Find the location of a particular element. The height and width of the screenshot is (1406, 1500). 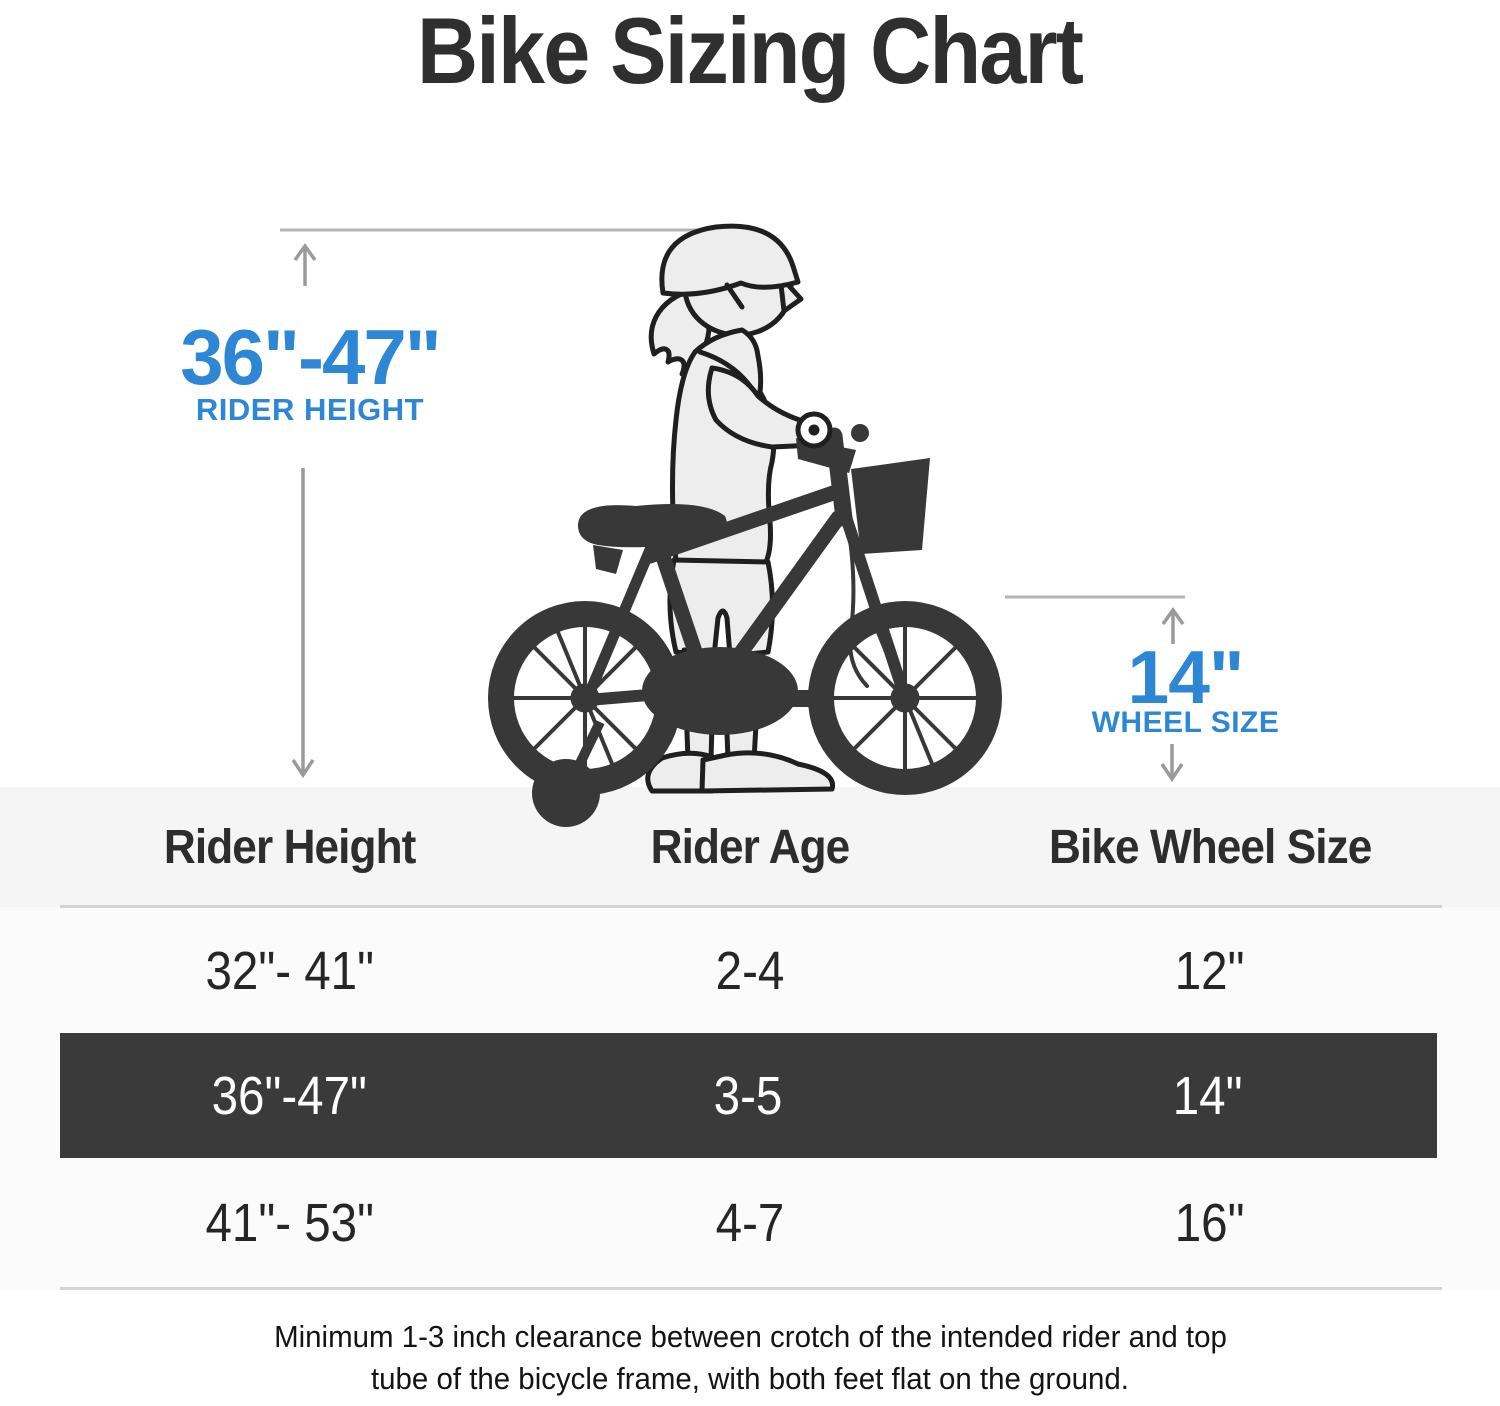

wheel-size-label: WHEEL SIZE is located at coordinates (1185, 722).